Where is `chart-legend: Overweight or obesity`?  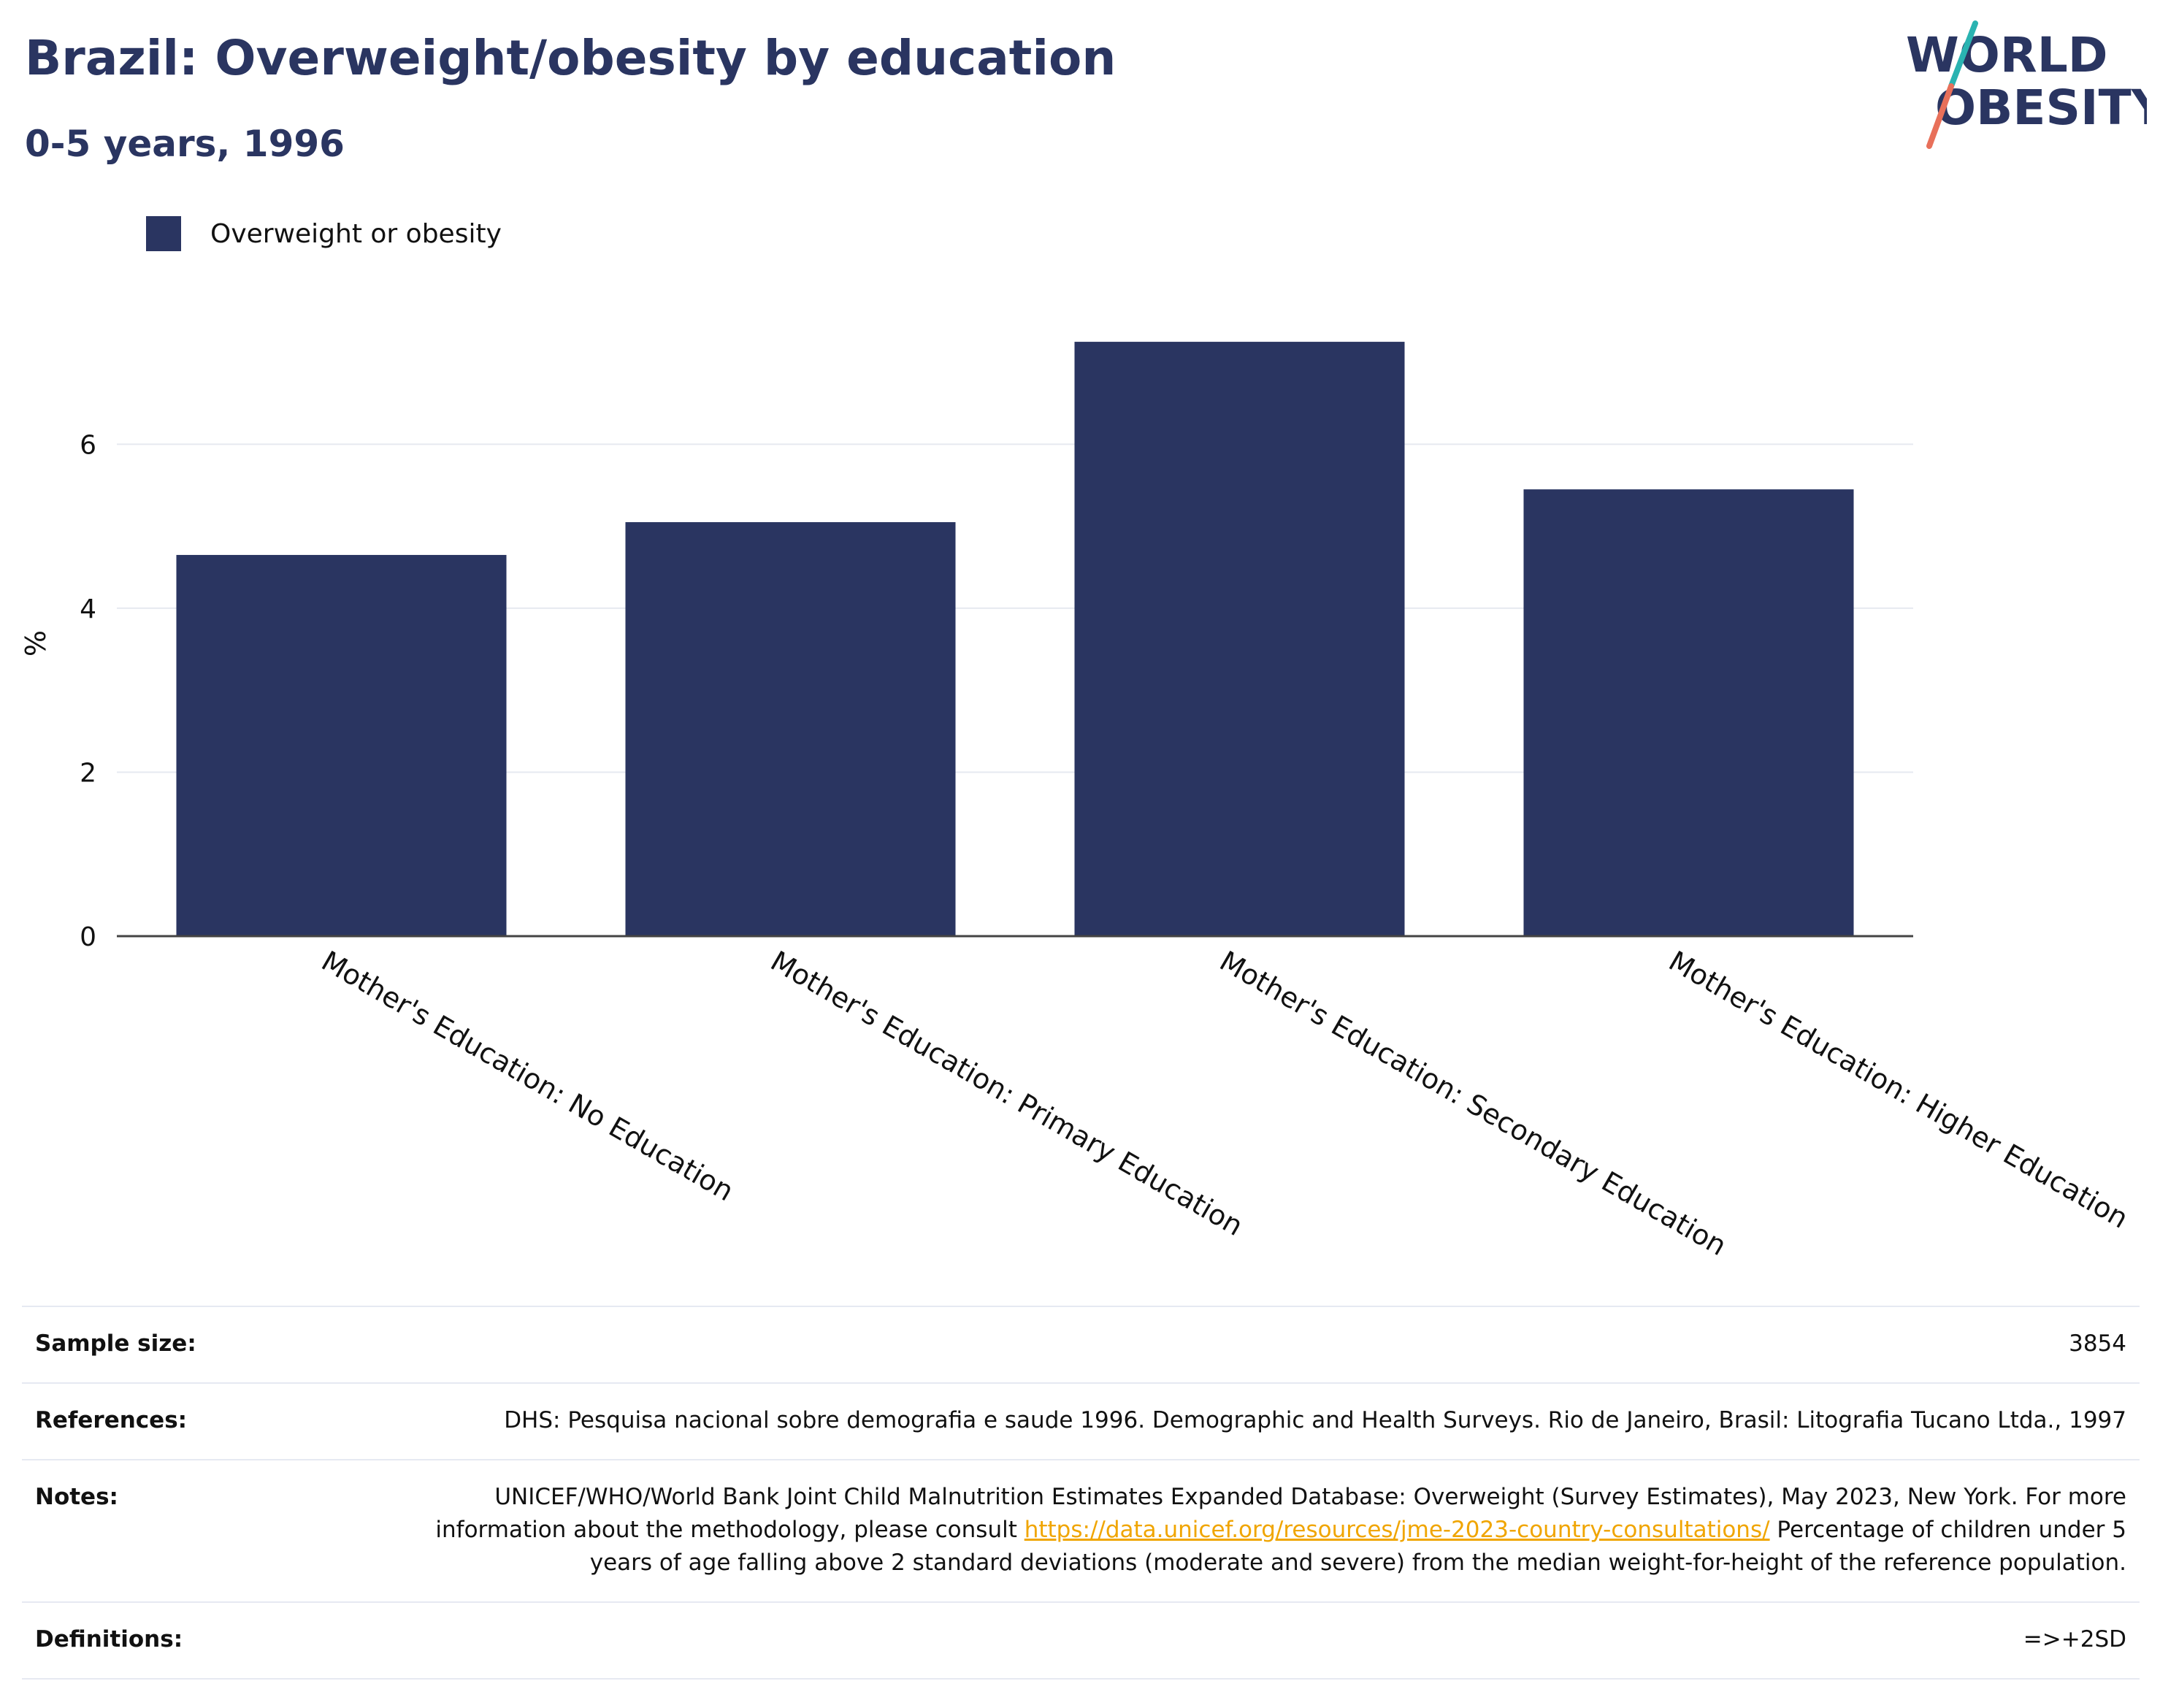 chart-legend: Overweight or obesity is located at coordinates (324, 233).